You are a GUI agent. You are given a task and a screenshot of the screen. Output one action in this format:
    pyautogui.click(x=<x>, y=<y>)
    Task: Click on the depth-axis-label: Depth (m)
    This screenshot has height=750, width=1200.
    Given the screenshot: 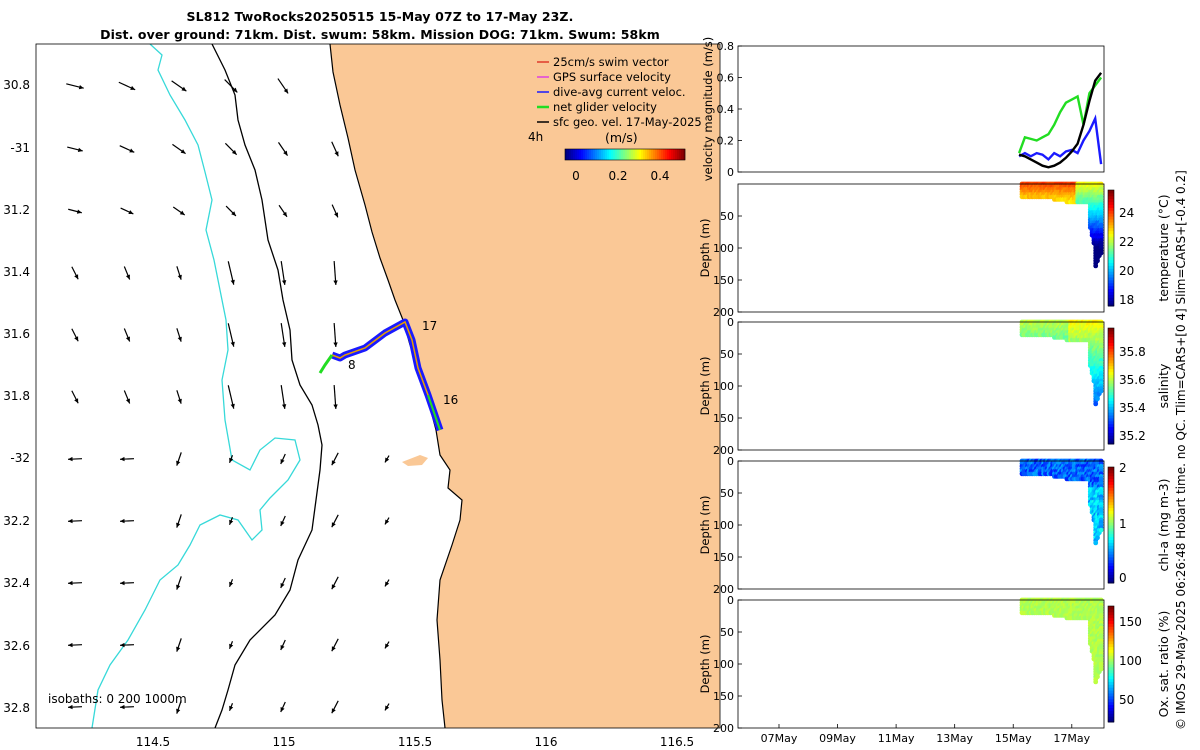 What is the action you would take?
    pyautogui.click(x=705, y=525)
    